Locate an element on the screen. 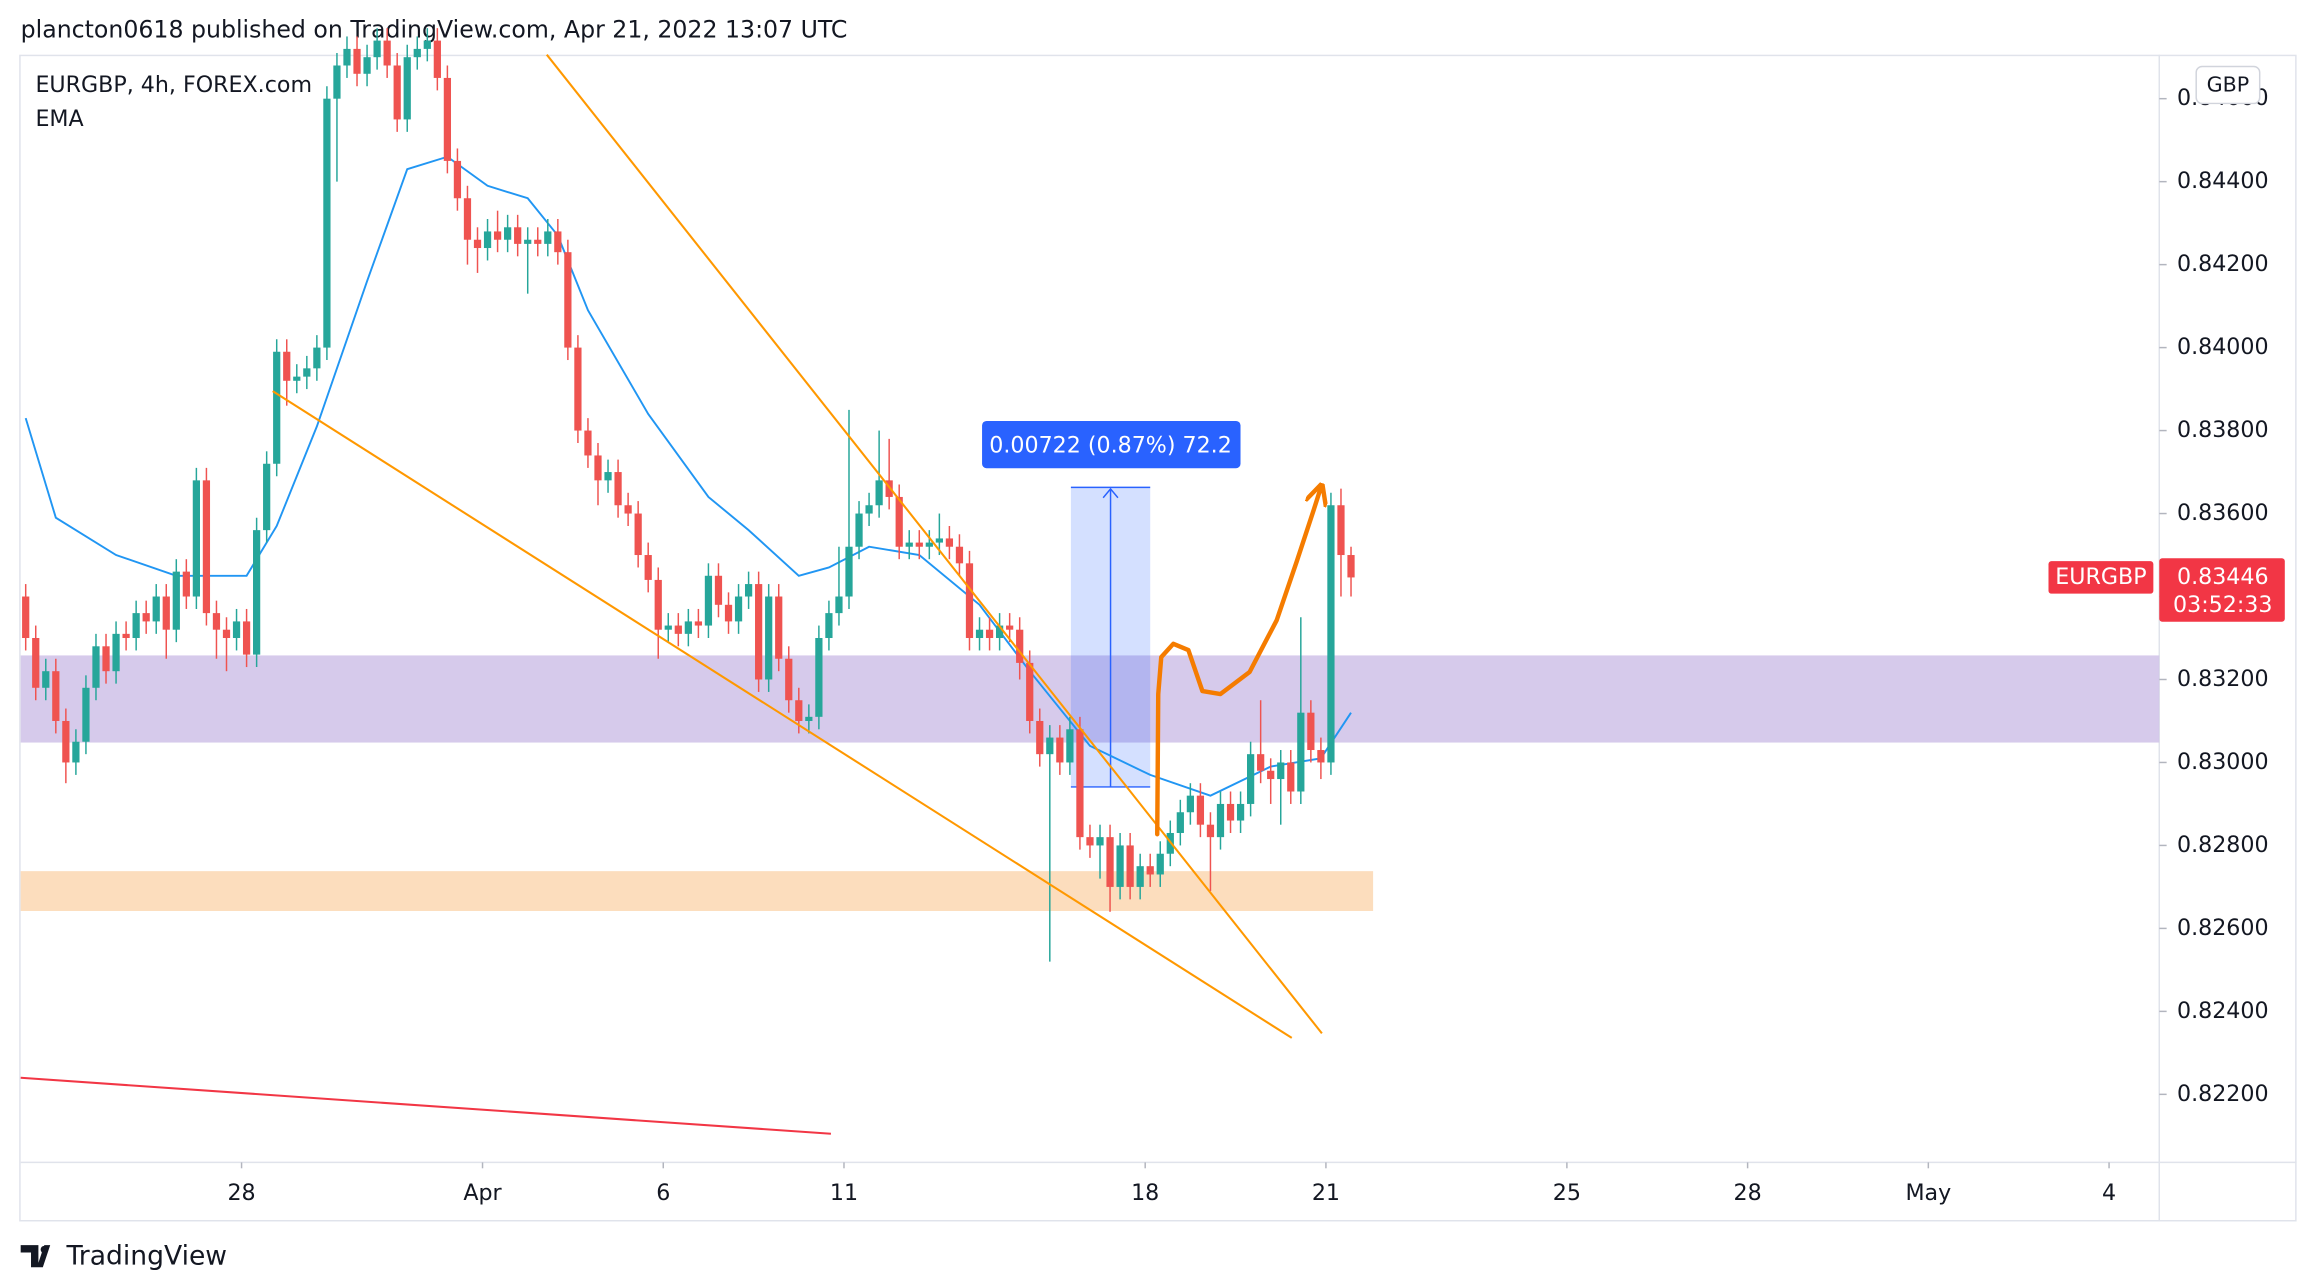  y-tick-label: 0.83600 is located at coordinates (2223, 513).